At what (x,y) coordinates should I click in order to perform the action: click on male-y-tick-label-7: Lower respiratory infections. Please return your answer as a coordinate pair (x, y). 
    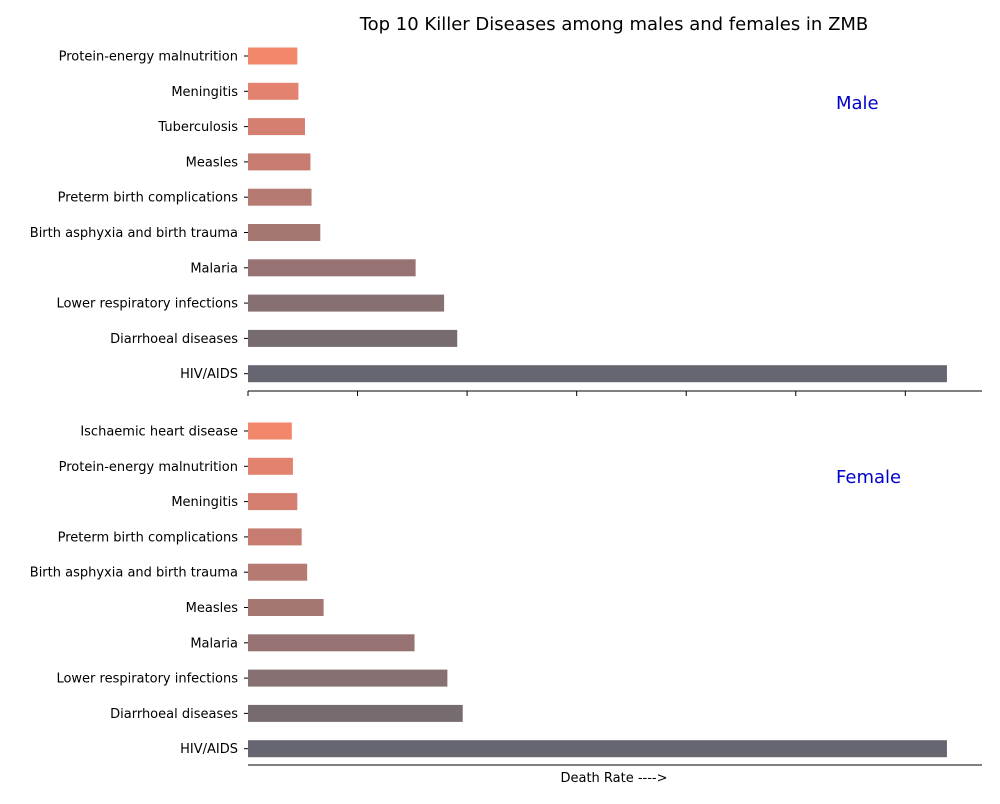
    Looking at the image, I should click on (147, 304).